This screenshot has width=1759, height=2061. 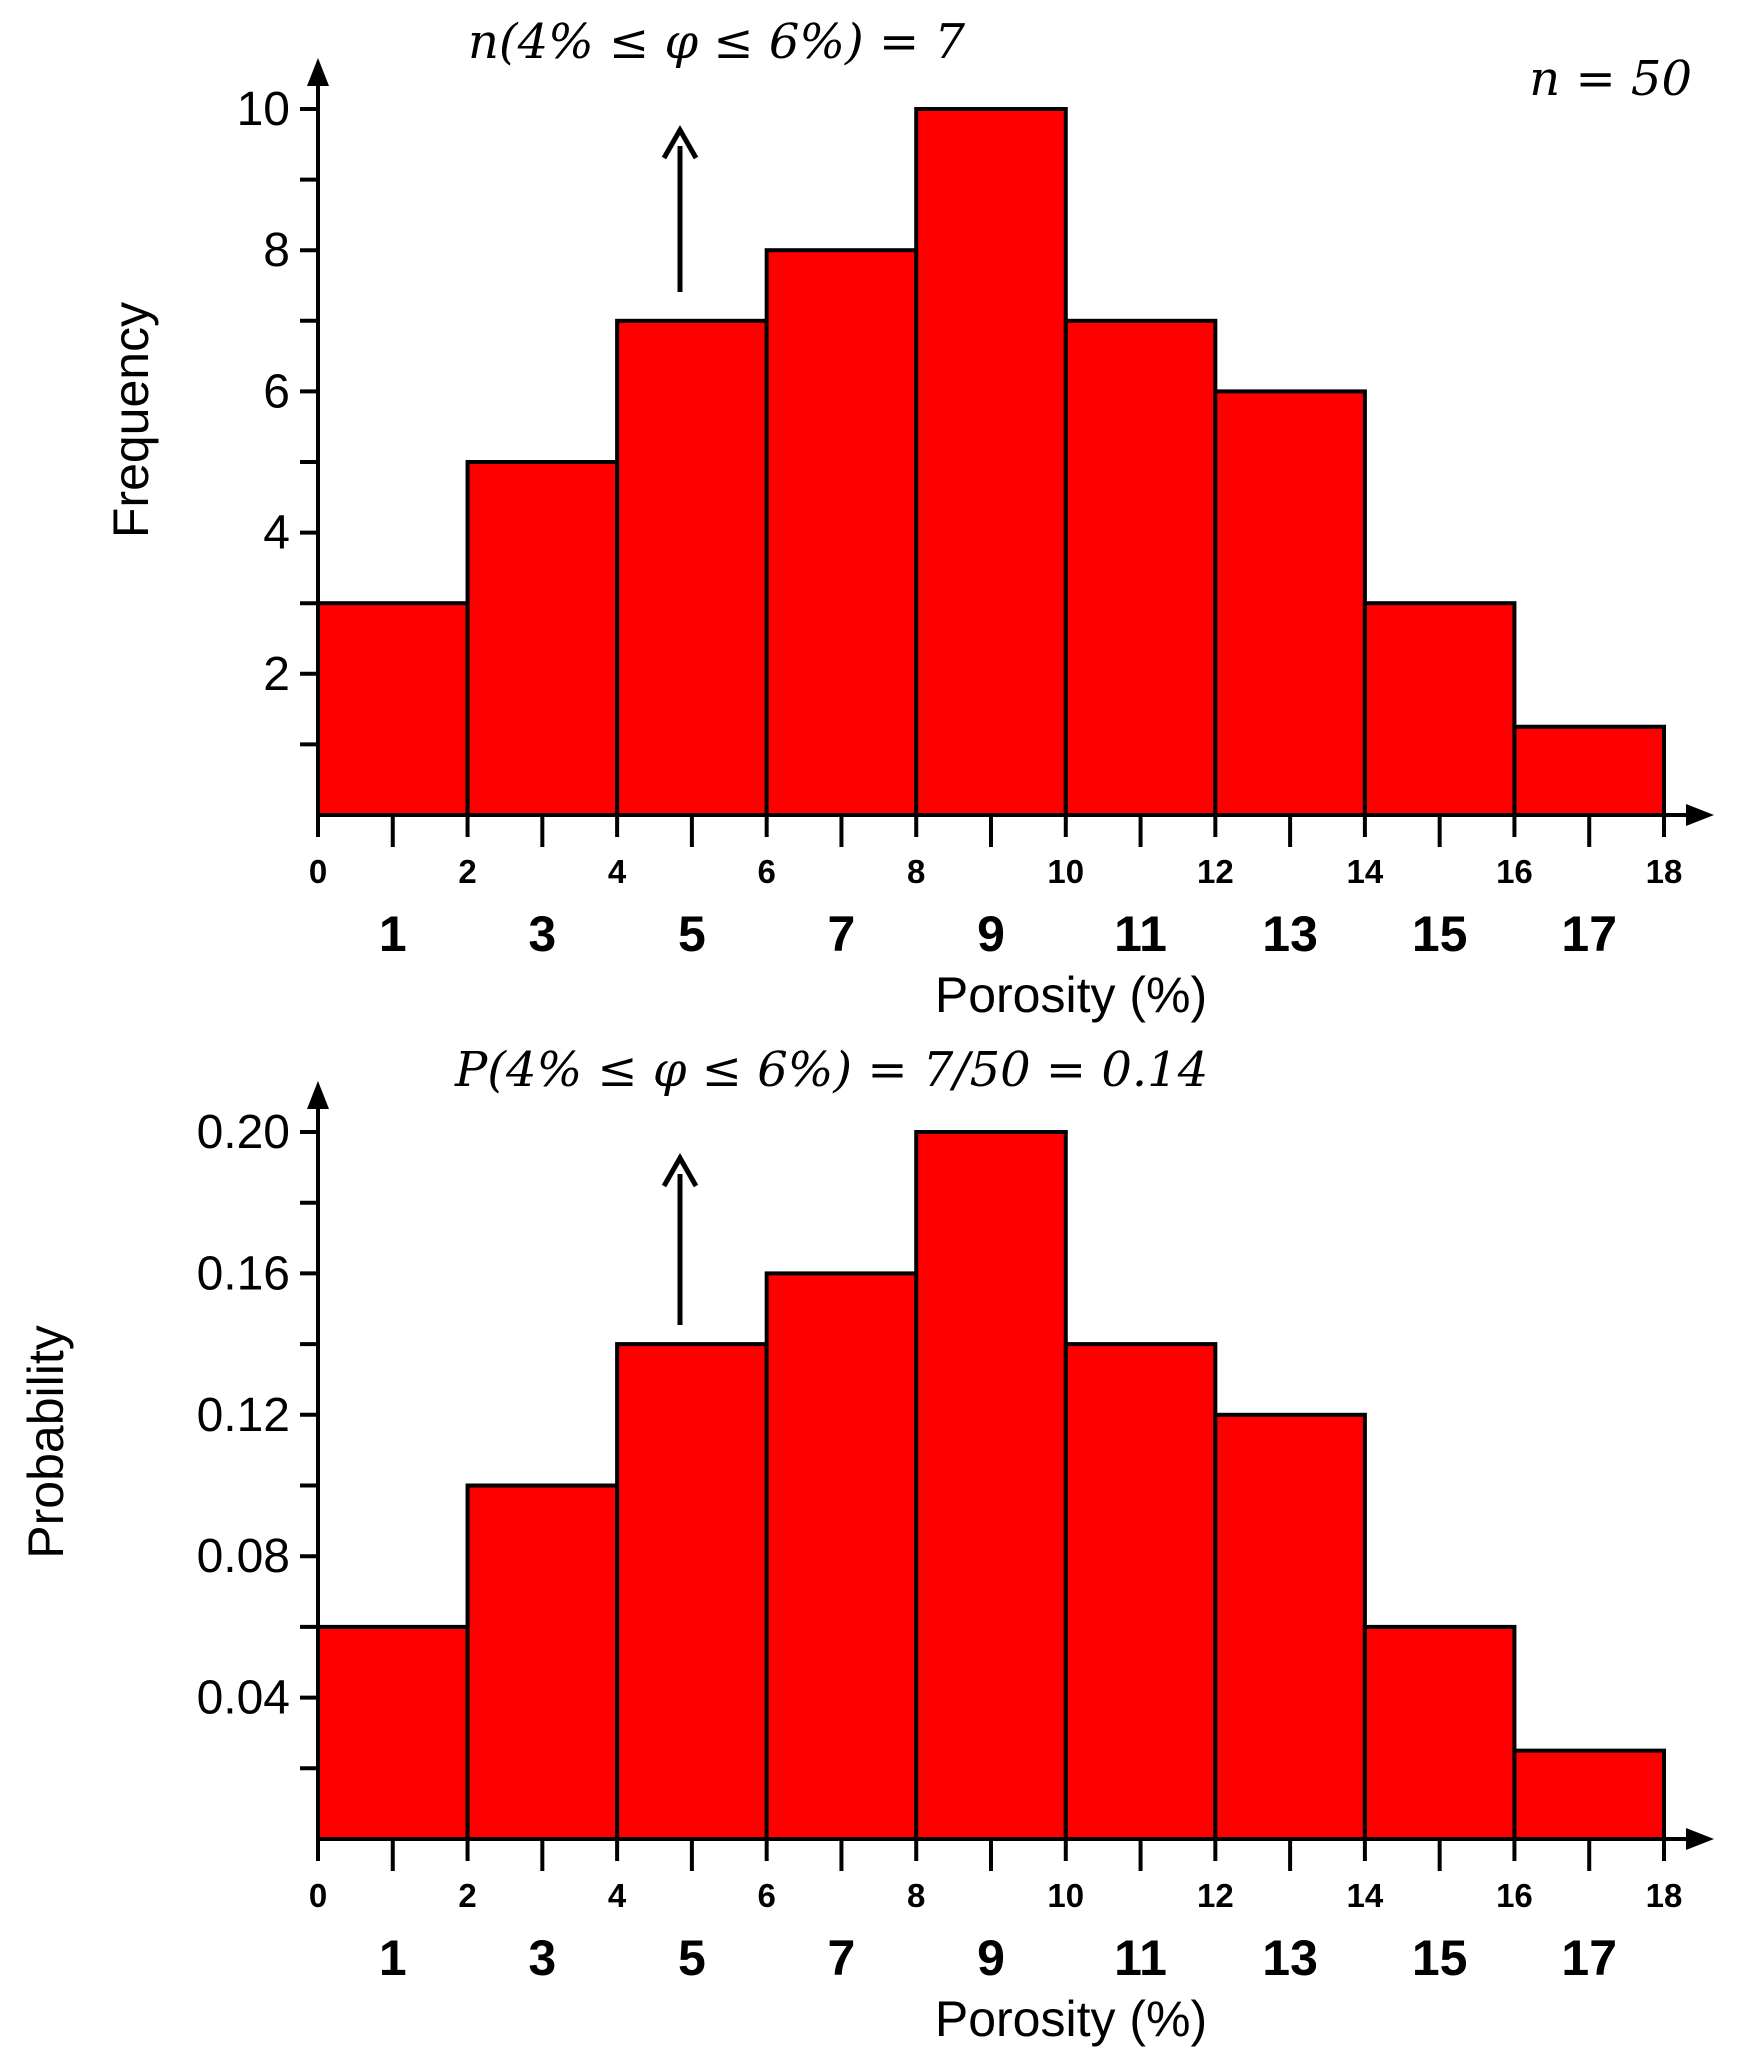 I want to click on y-tick-label: 0.08, so click(x=243, y=1556).